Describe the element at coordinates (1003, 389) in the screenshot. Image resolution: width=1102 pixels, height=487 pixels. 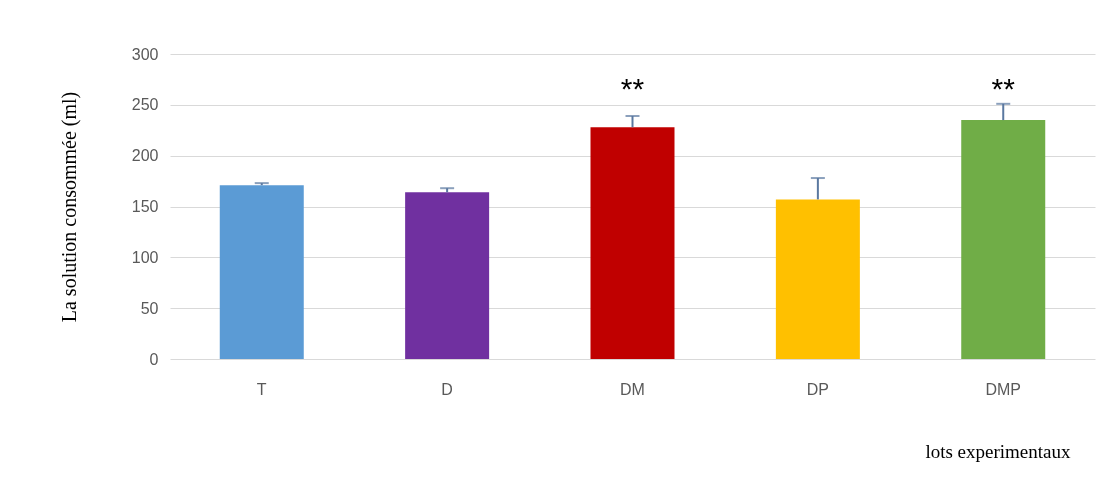
I see `x-tick-label: DMP` at that location.